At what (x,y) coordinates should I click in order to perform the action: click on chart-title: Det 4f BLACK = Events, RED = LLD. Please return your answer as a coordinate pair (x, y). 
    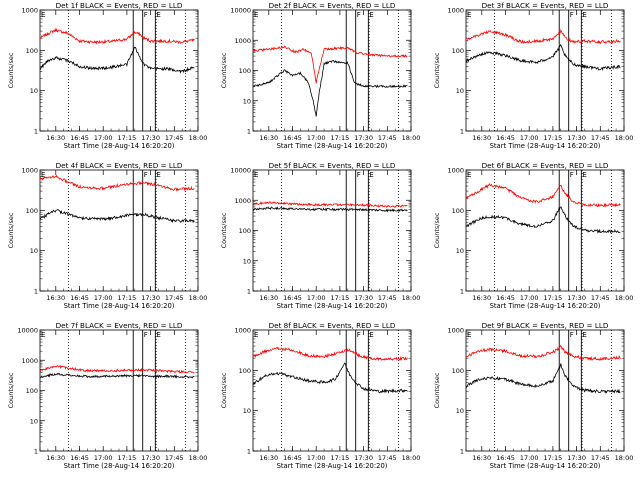
    Looking at the image, I should click on (119, 165).